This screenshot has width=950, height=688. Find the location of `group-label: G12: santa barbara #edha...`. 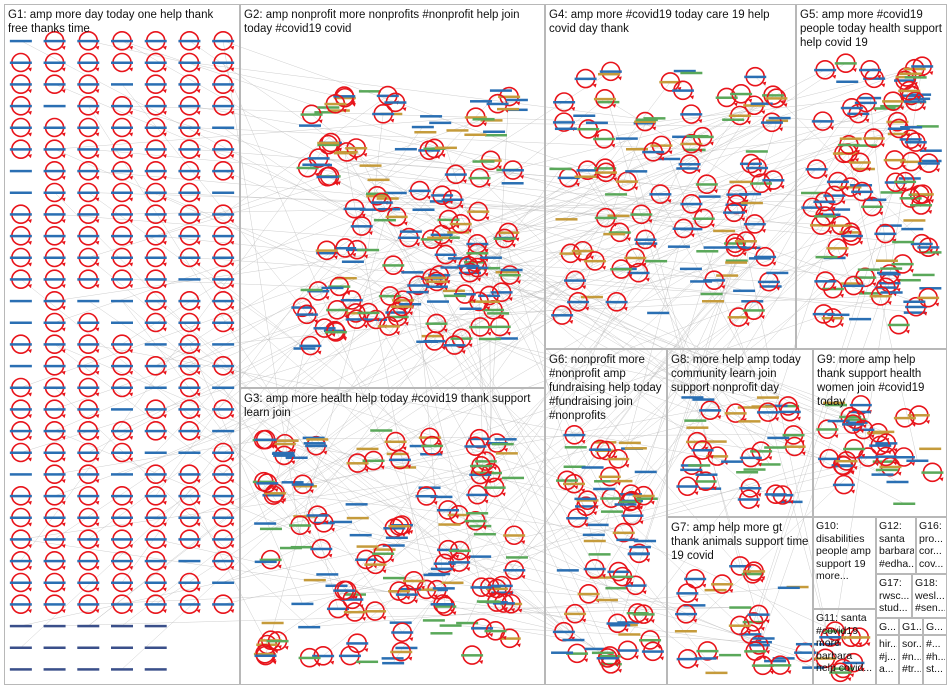

group-label: G12: santa barbara #edha... is located at coordinates (896, 545).